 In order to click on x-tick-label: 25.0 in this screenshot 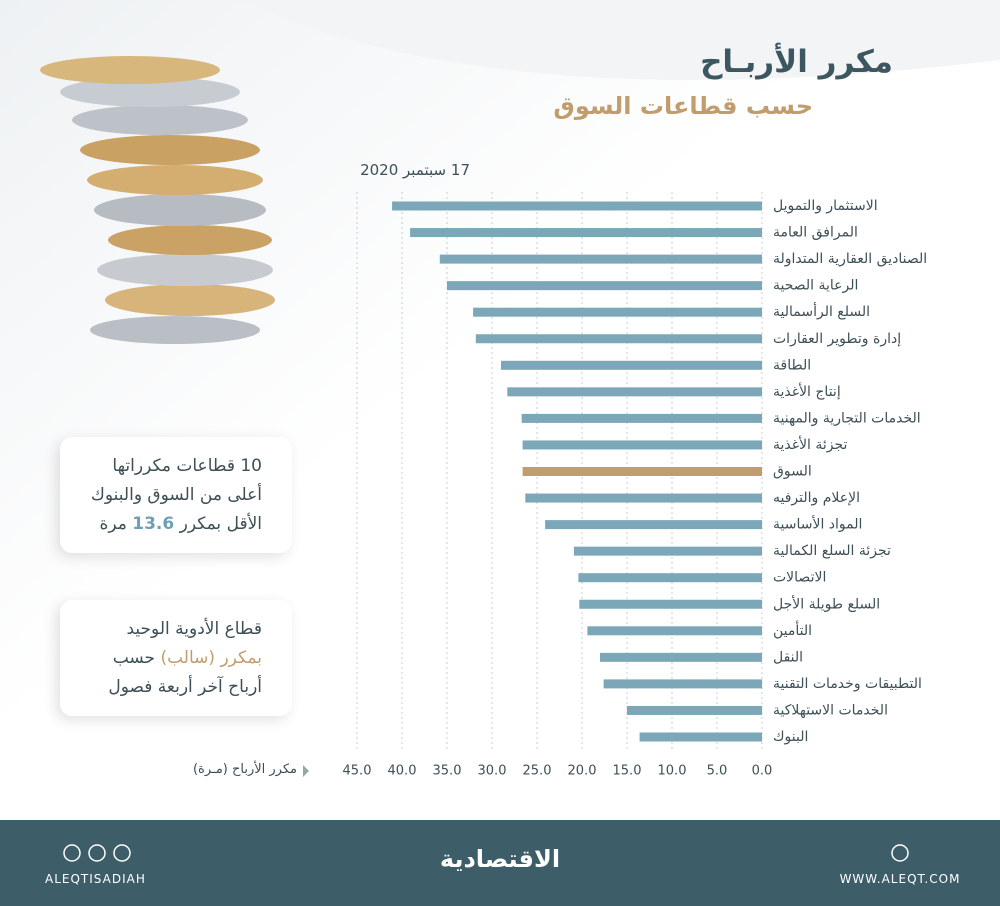, I will do `click(537, 771)`.